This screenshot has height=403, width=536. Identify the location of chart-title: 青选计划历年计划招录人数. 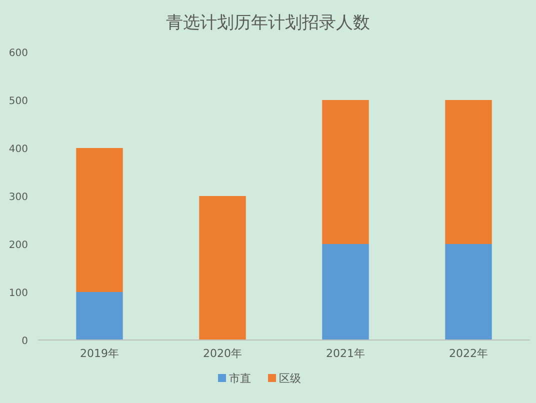
(268, 23).